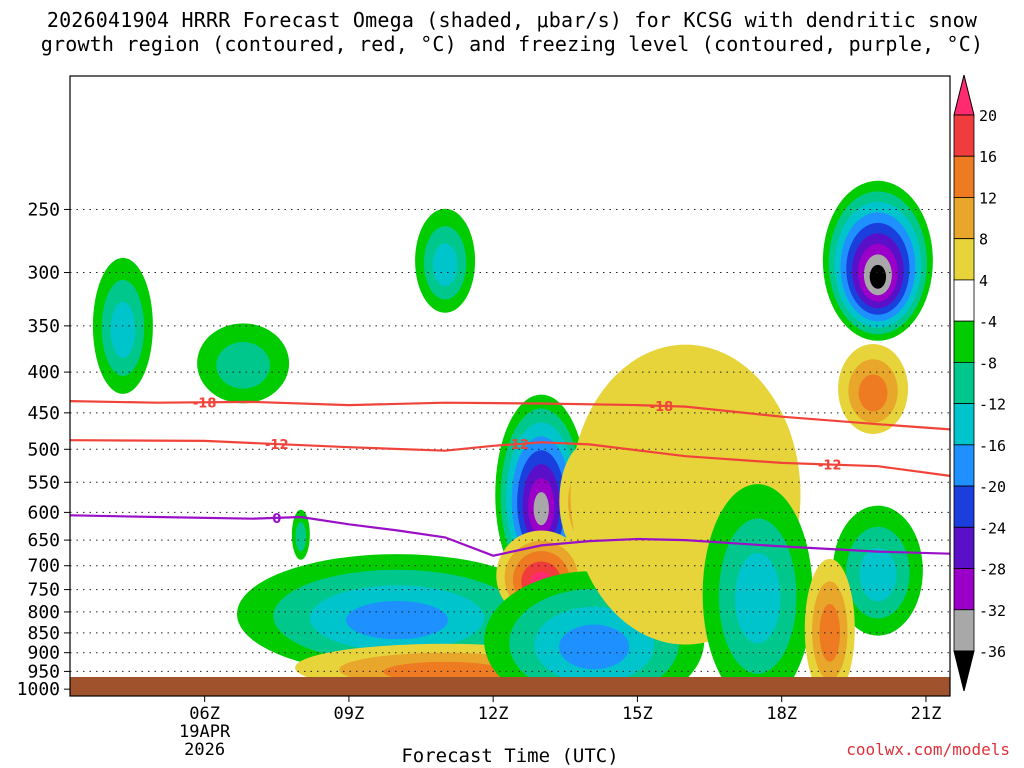  What do you see at coordinates (992, 446) in the screenshot?
I see `colorbar-label: -16` at bounding box center [992, 446].